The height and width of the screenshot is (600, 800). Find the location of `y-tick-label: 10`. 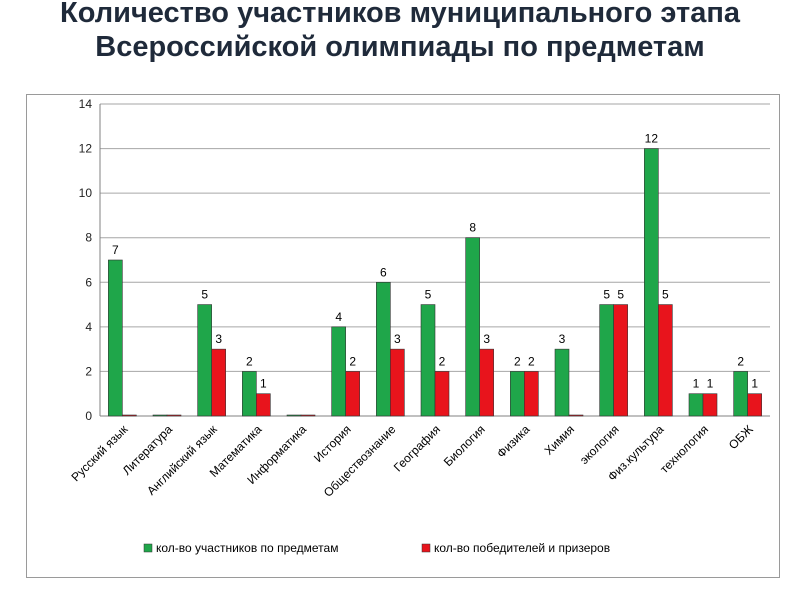

y-tick-label: 10 is located at coordinates (86, 193).